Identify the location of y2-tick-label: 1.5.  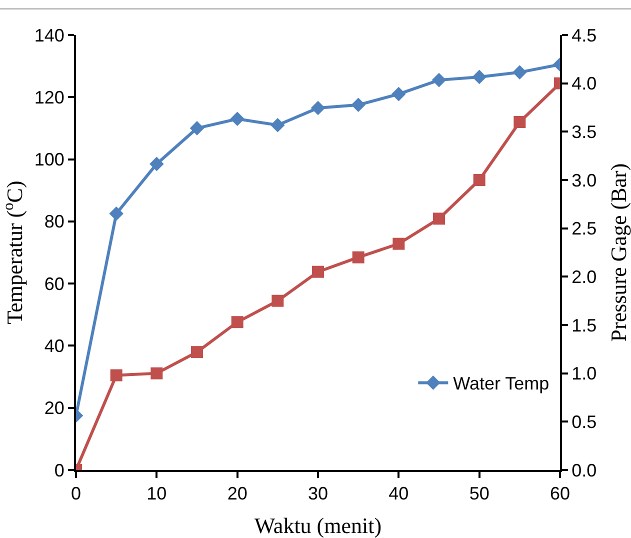
(584, 325).